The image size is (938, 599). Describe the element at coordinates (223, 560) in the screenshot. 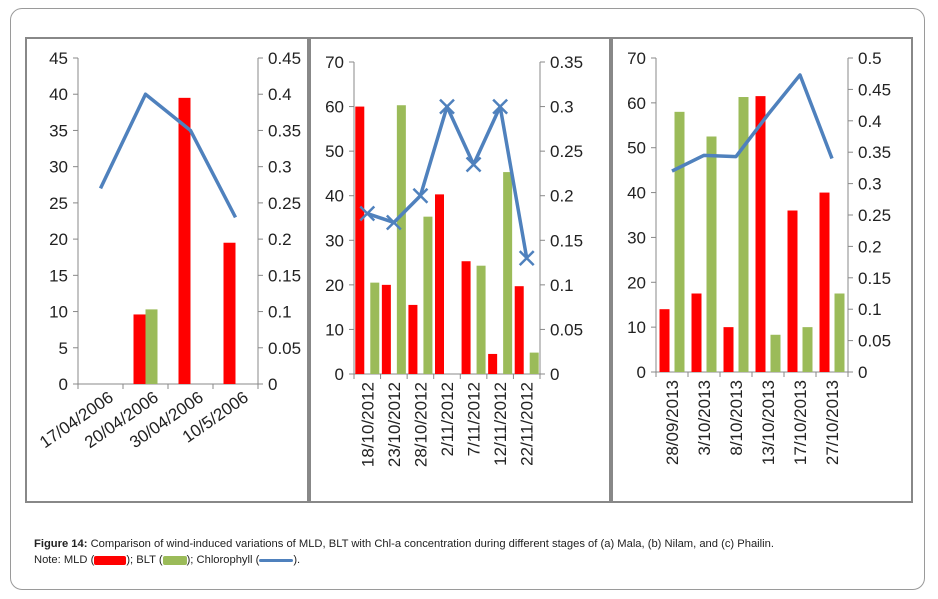

I see `note-chl: ); Chlorophyll (` at that location.